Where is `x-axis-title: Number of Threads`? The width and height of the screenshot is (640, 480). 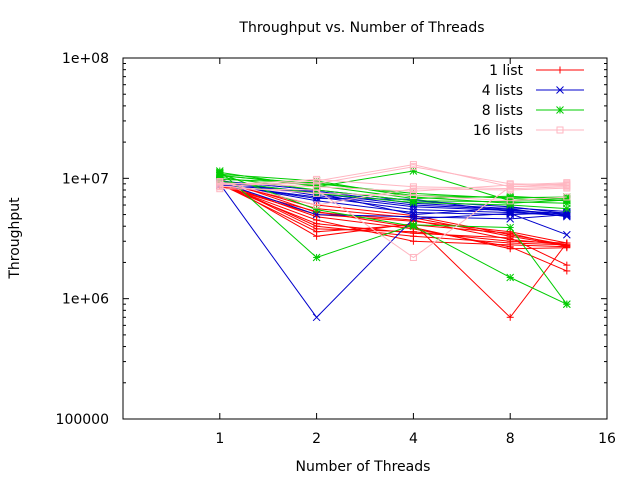 x-axis-title: Number of Threads is located at coordinates (363, 467).